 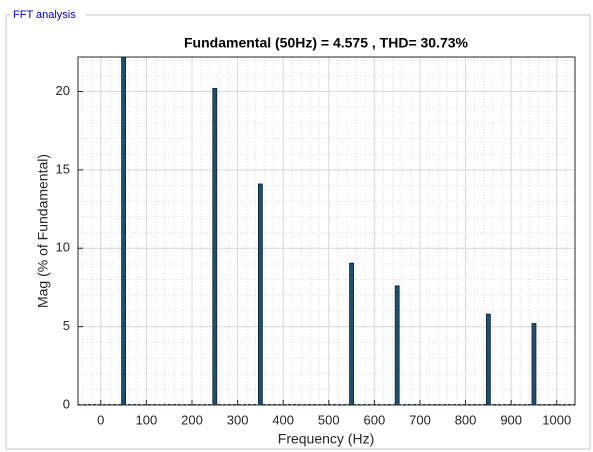 I want to click on y-tick-label: 0, so click(x=66, y=403).